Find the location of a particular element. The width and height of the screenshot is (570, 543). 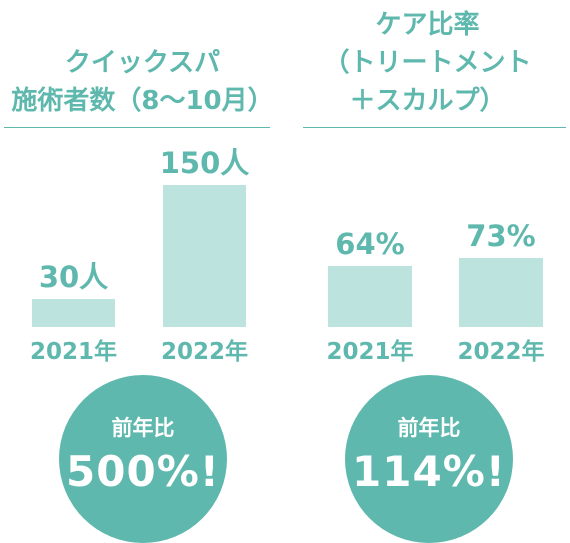

chart-title: クイックスパ 施術者数（8～10月） is located at coordinates (142, 82).